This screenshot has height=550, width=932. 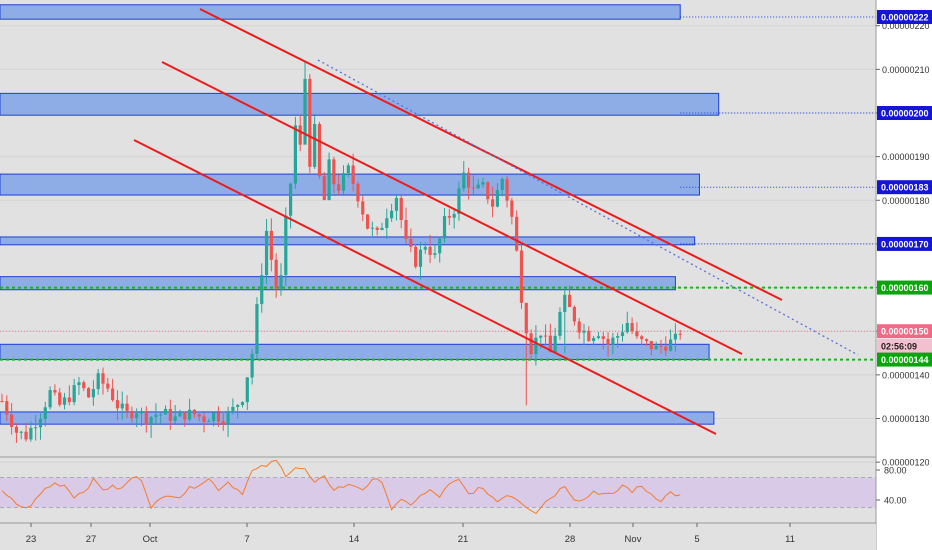 What do you see at coordinates (906, 463) in the screenshot?
I see `y-tick-label: 0.00000120` at bounding box center [906, 463].